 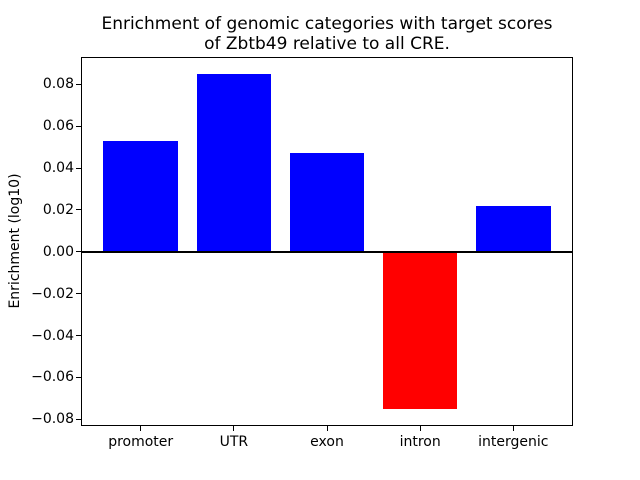 What do you see at coordinates (141, 442) in the screenshot?
I see `x-tick-label-promoter: promoter` at bounding box center [141, 442].